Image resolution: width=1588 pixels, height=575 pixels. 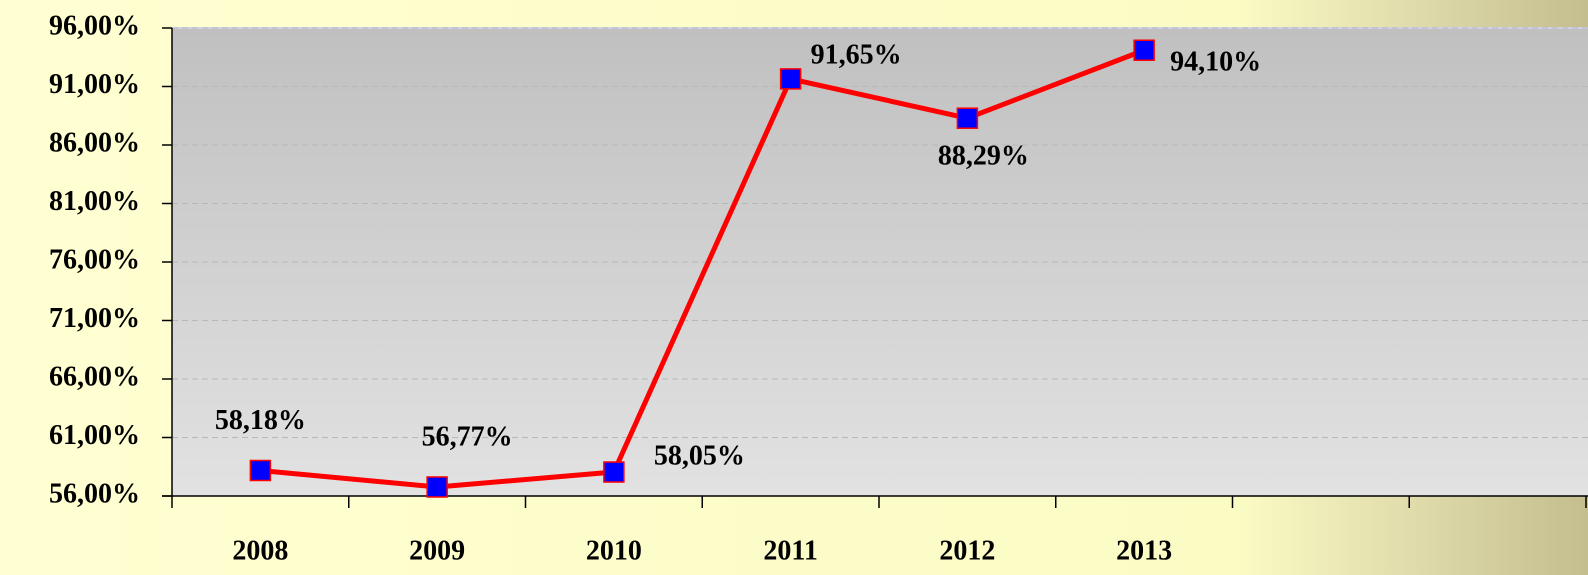 I want to click on x-tick-label: 2008, so click(x=260, y=550).